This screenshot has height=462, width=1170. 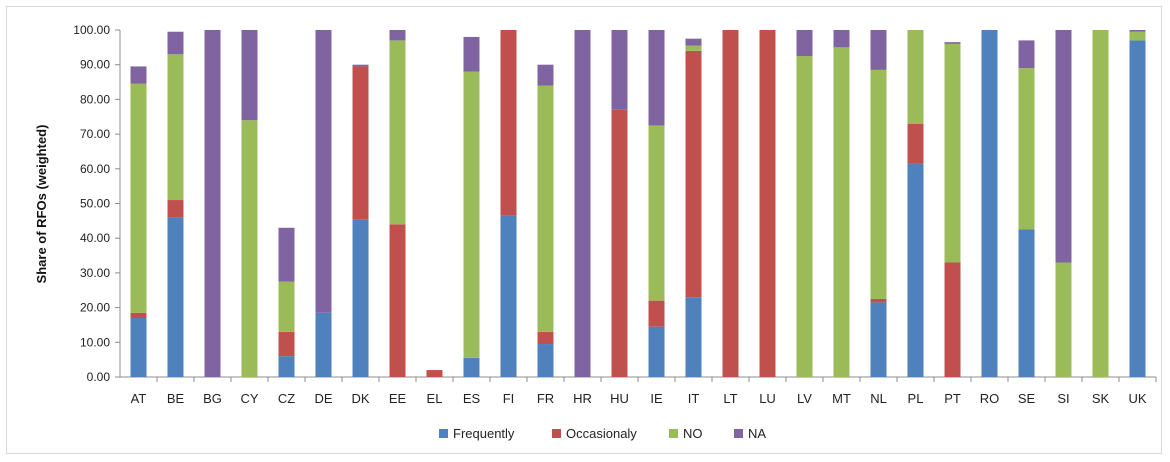 What do you see at coordinates (545, 338) in the screenshot?
I see `bar-occasionaly-fr` at bounding box center [545, 338].